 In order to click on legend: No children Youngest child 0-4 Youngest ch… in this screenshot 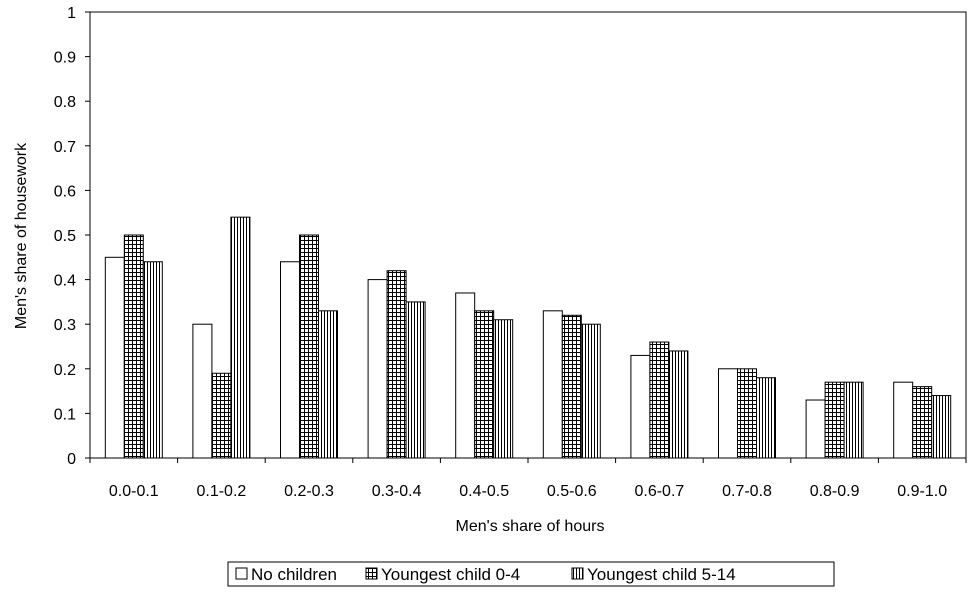, I will do `click(531, 574)`.